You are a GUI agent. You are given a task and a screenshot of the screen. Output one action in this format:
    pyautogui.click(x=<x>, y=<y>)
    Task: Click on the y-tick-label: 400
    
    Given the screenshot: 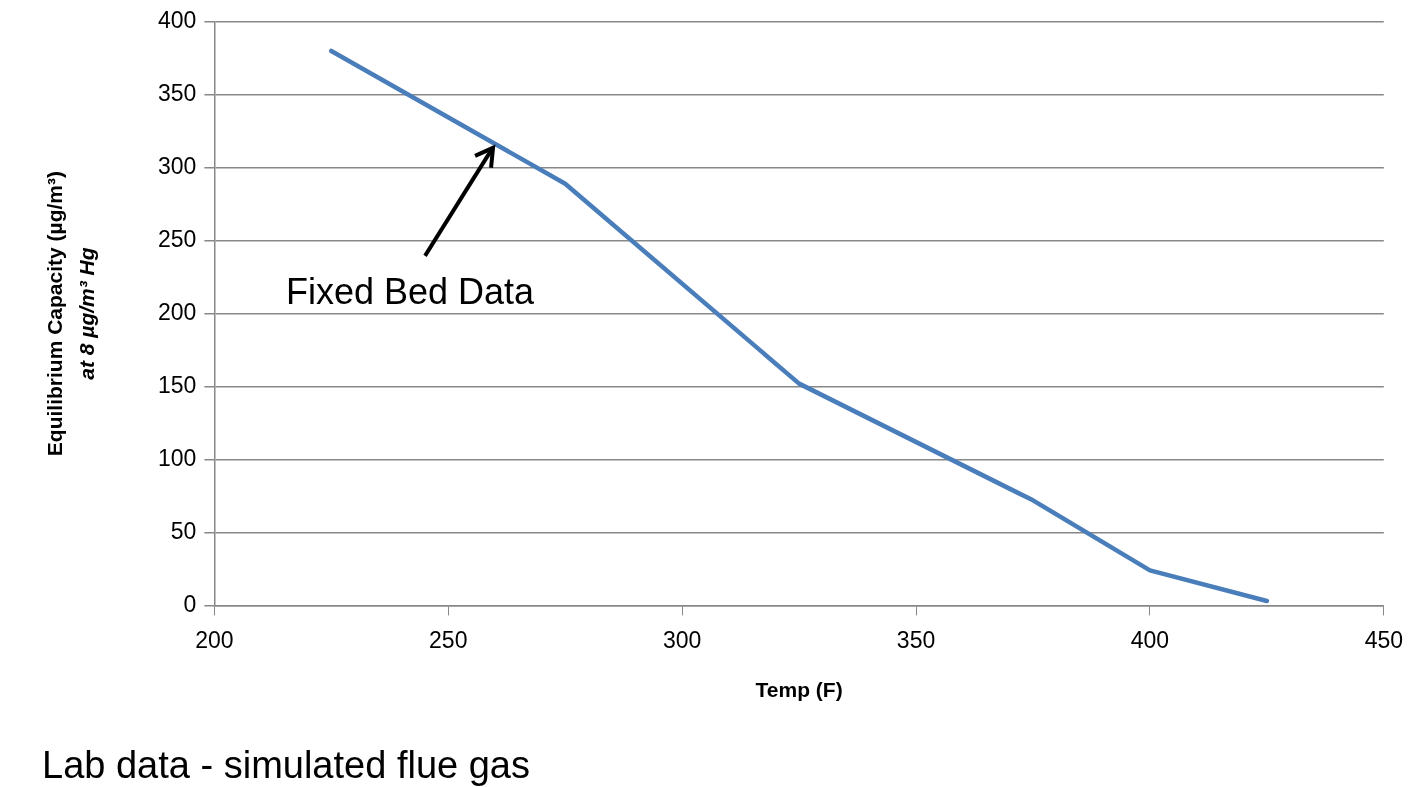 What is the action you would take?
    pyautogui.click(x=177, y=20)
    